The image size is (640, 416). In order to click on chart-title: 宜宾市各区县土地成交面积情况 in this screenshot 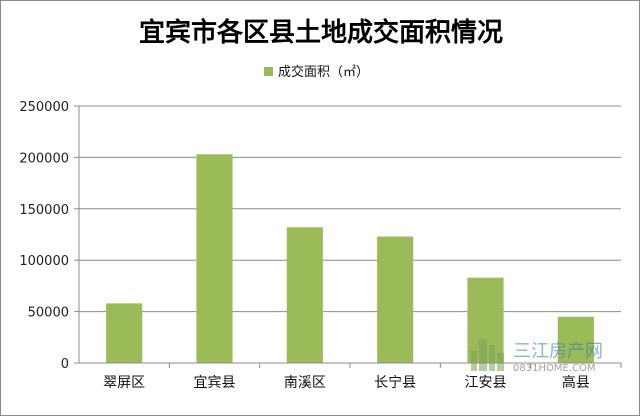, I will do `click(321, 32)`.